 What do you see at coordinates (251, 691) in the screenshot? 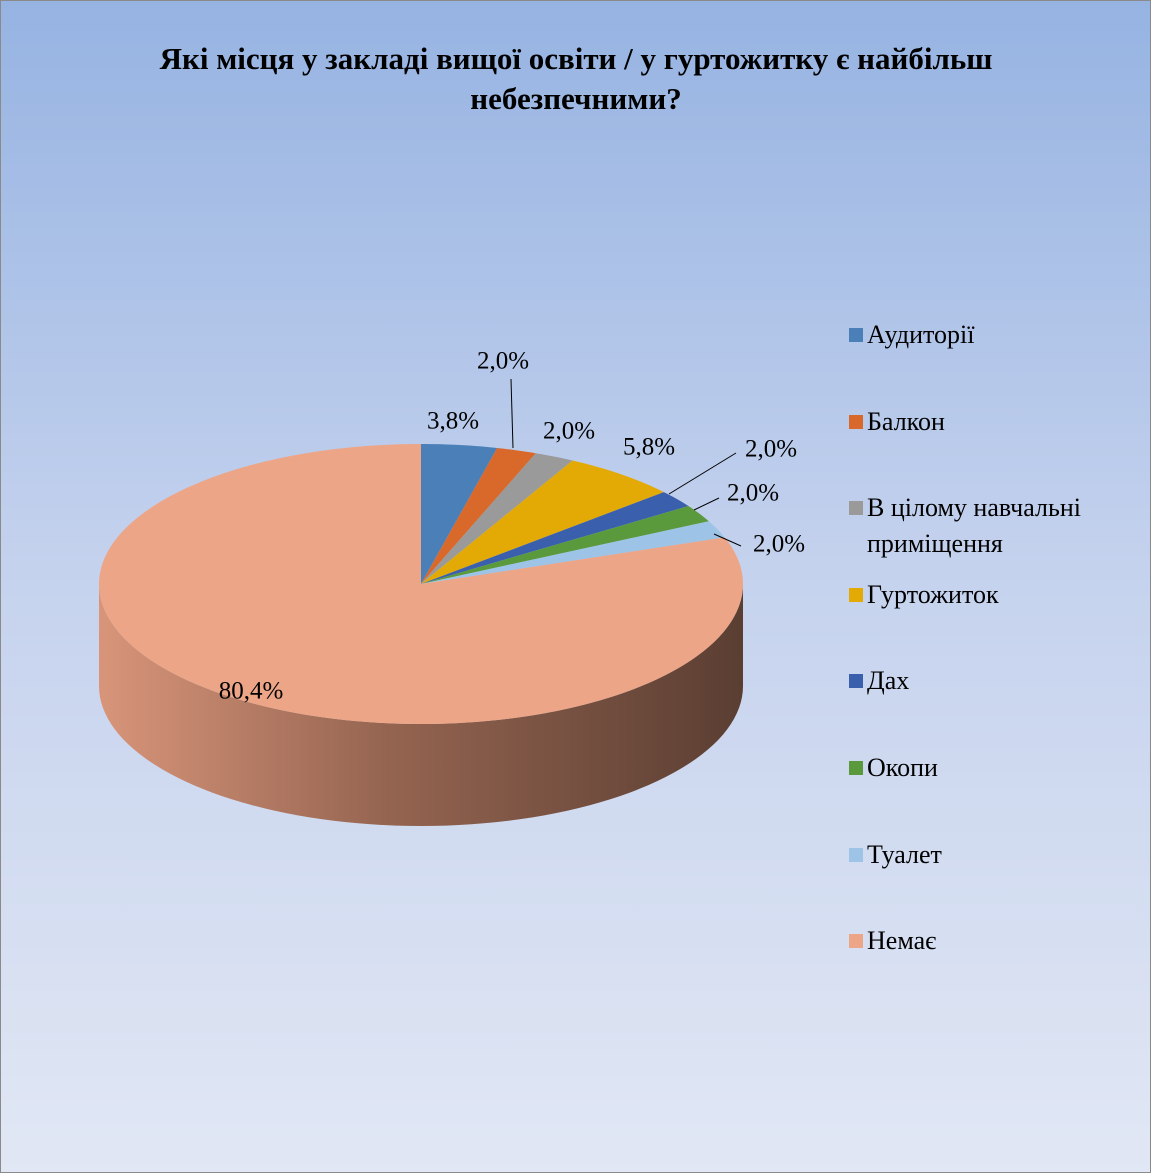
I see `data-label: 80,4%` at bounding box center [251, 691].